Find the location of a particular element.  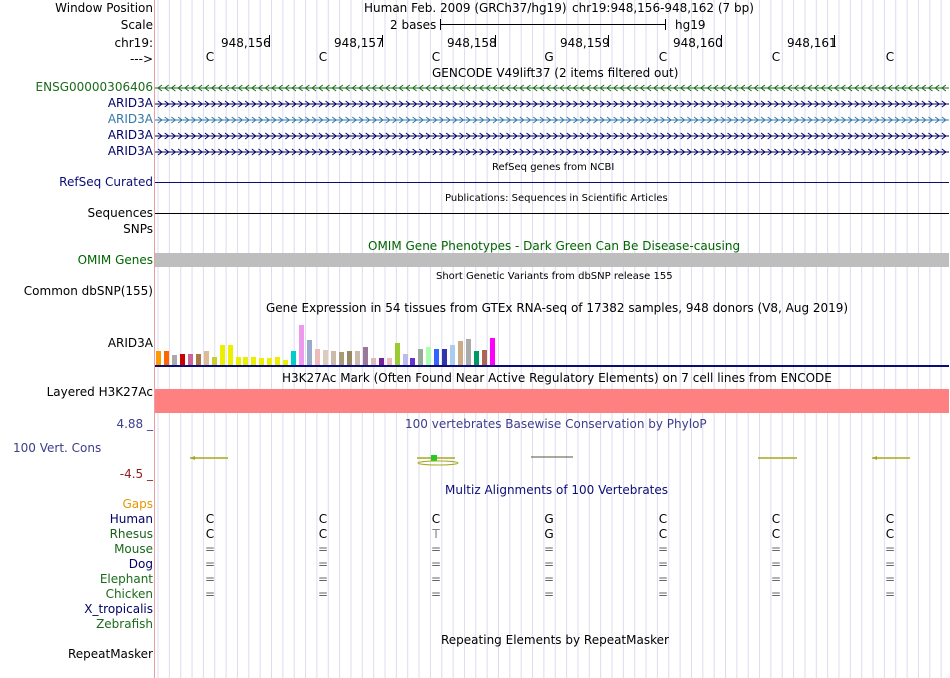

phylop-label: 100 Vert. Cons is located at coordinates (57, 448).